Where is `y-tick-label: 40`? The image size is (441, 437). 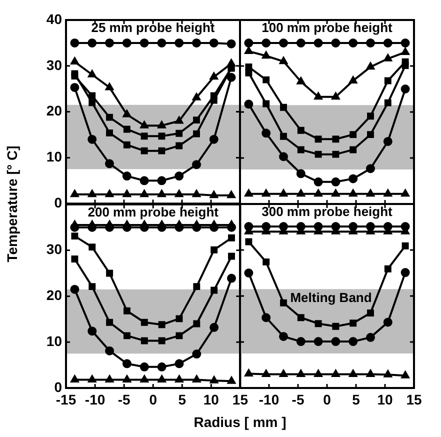 y-tick-label: 40 is located at coordinates (54, 18).